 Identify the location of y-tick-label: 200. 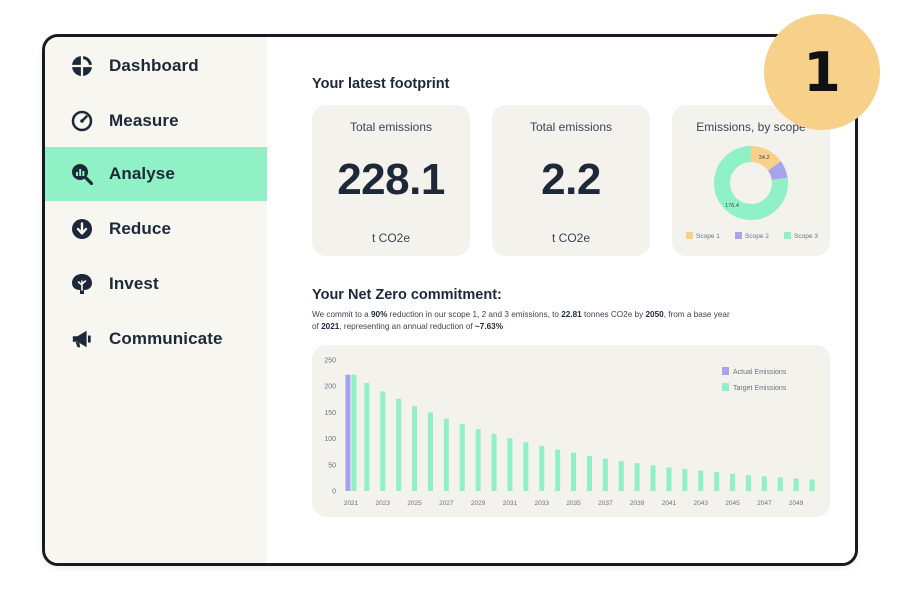
(330, 387).